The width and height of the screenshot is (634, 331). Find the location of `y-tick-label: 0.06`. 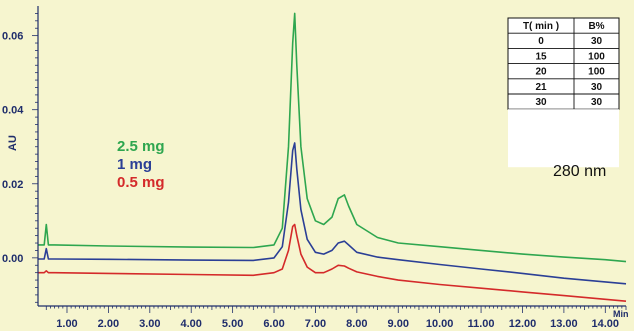

y-tick-label: 0.06 is located at coordinates (12, 37).